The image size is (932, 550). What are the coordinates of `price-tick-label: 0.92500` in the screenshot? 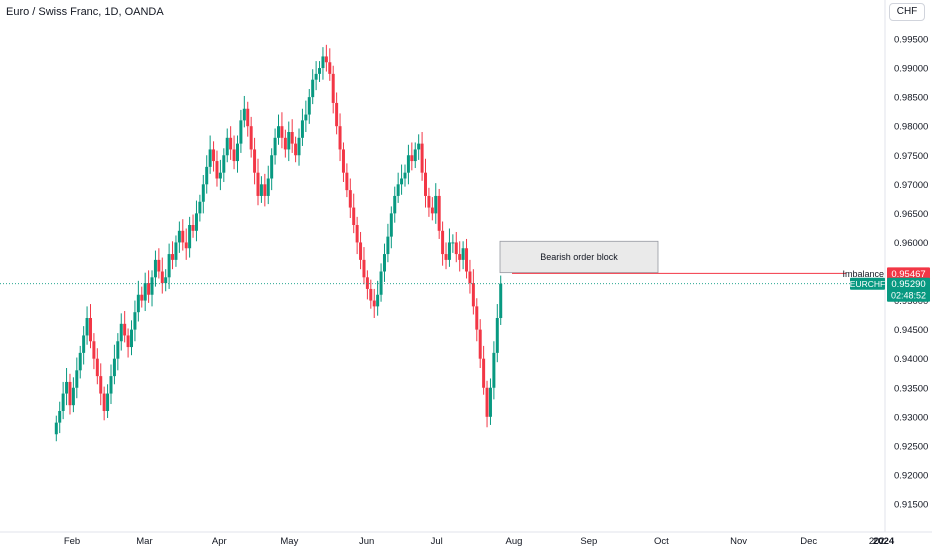 It's located at (911, 446).